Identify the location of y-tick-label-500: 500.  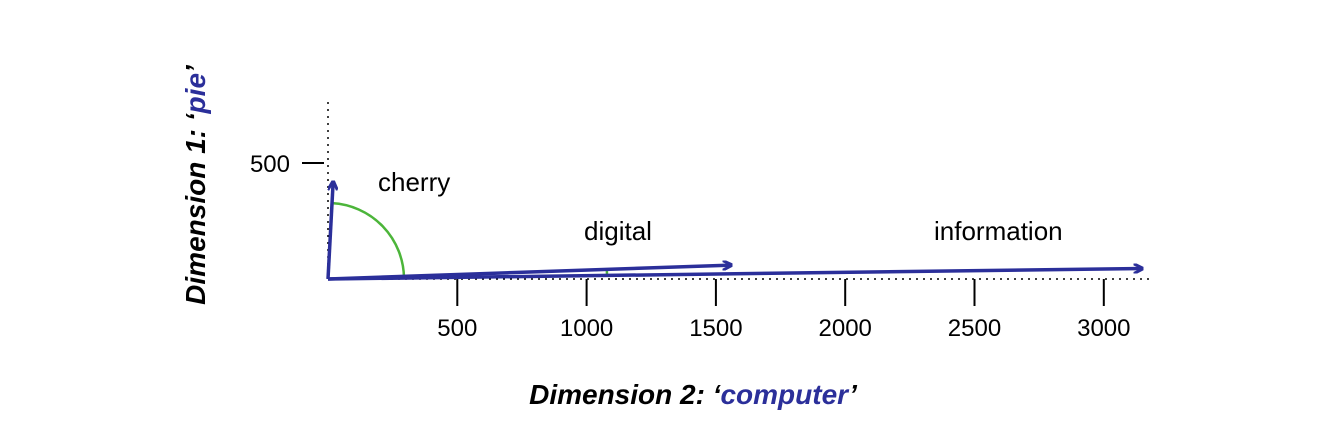
(270, 164).